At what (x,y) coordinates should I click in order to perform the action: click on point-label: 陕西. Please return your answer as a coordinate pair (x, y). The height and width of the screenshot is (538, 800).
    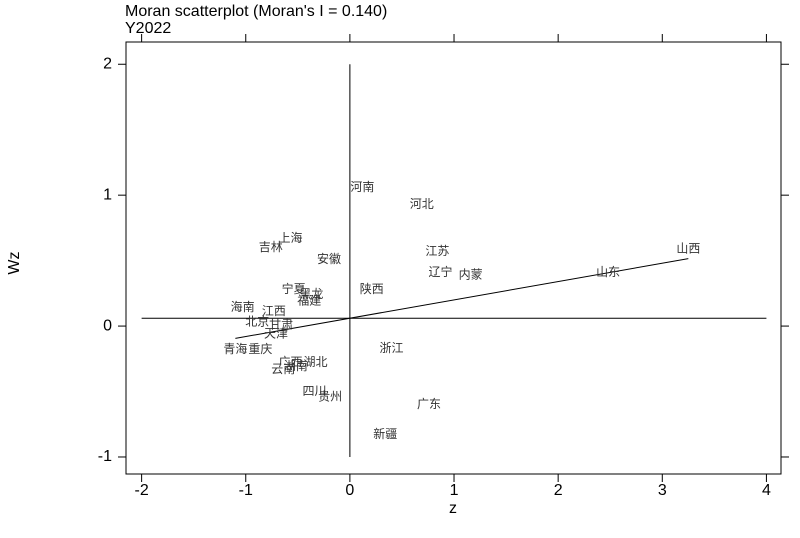
    Looking at the image, I should click on (372, 288).